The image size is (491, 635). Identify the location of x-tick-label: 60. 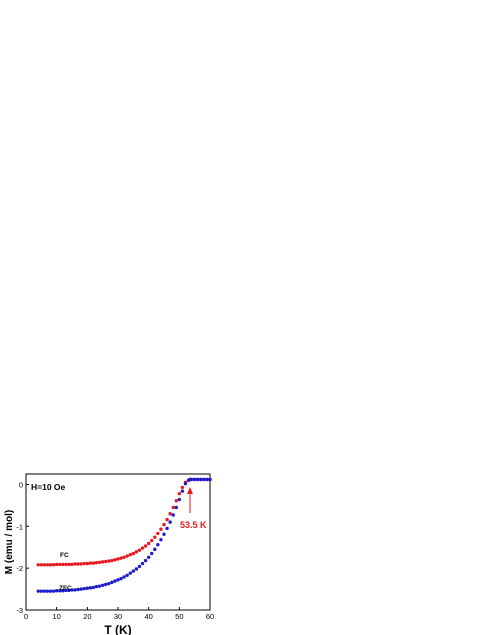
(210, 616).